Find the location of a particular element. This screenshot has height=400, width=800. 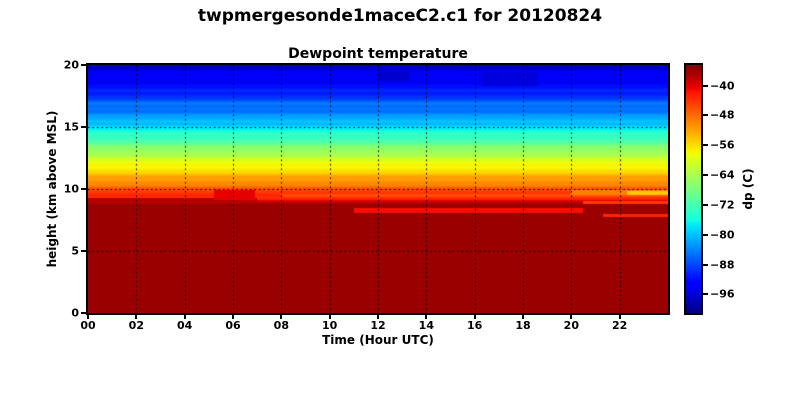

colorbar-tick-label: −48 is located at coordinates (722, 115).